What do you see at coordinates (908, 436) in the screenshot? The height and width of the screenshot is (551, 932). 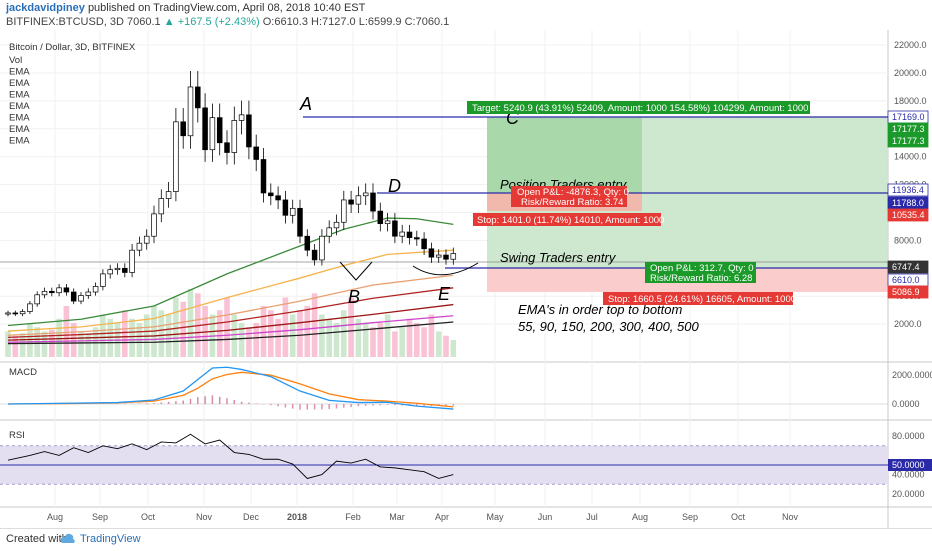 I see `rsi-tick-label: 80.0000` at bounding box center [908, 436].